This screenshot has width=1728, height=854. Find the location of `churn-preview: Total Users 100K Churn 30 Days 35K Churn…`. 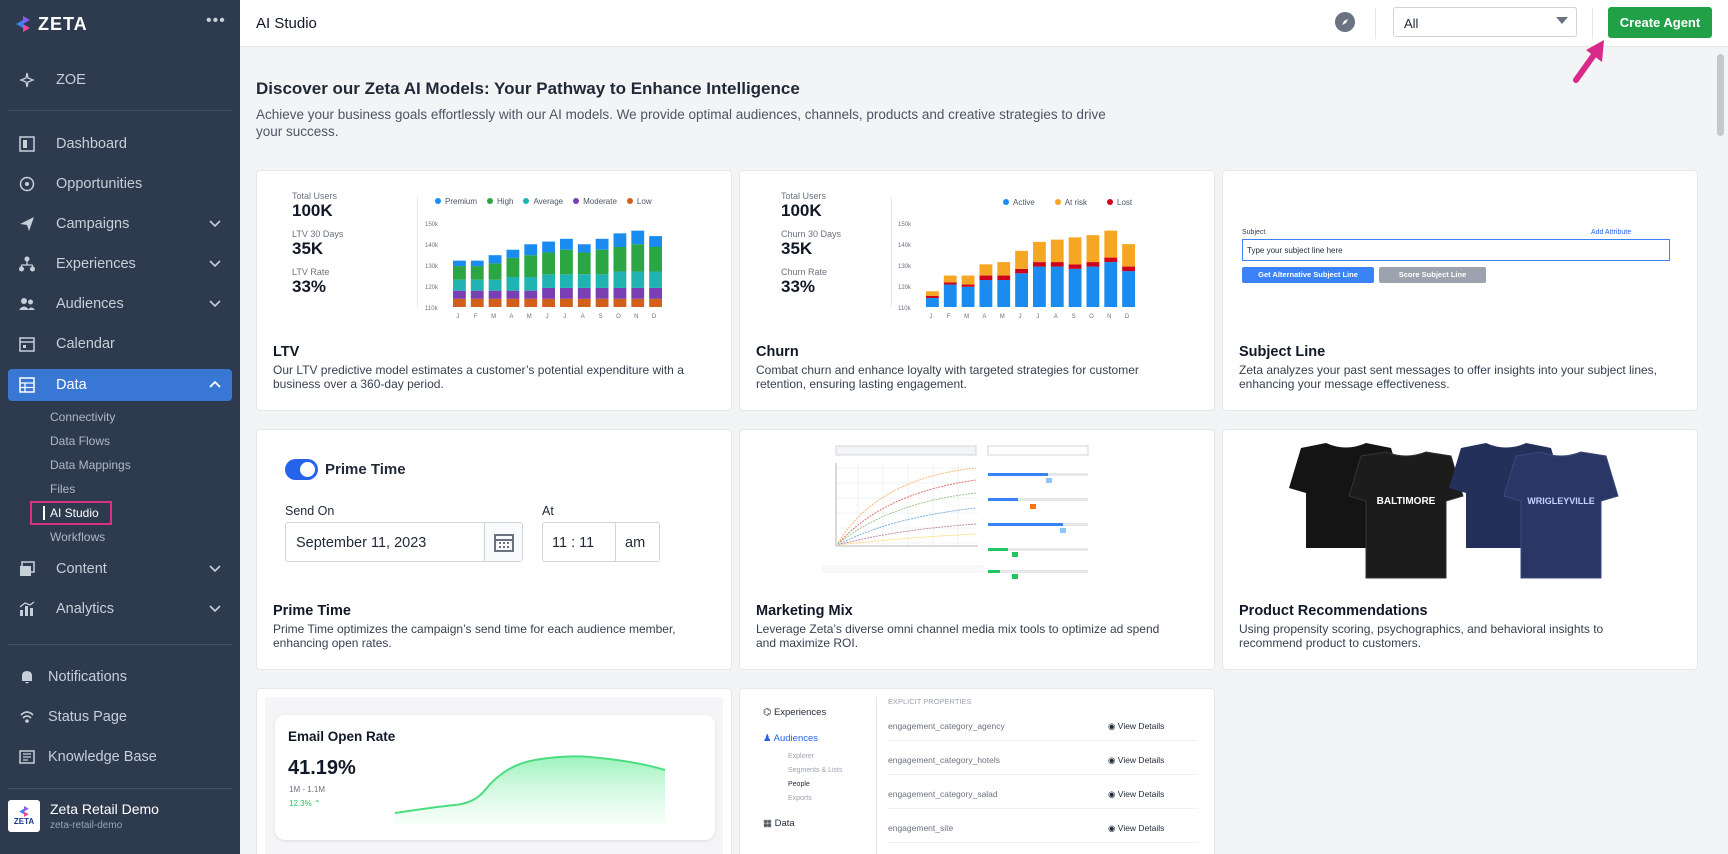

churn-preview: Total Users 100K Churn 30 Days 35K Churn… is located at coordinates (977, 255).